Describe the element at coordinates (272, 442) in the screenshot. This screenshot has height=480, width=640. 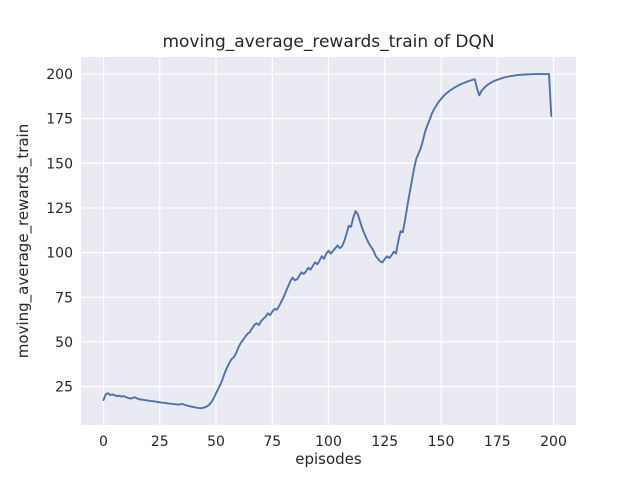
I see `x-tick-label: 75` at that location.